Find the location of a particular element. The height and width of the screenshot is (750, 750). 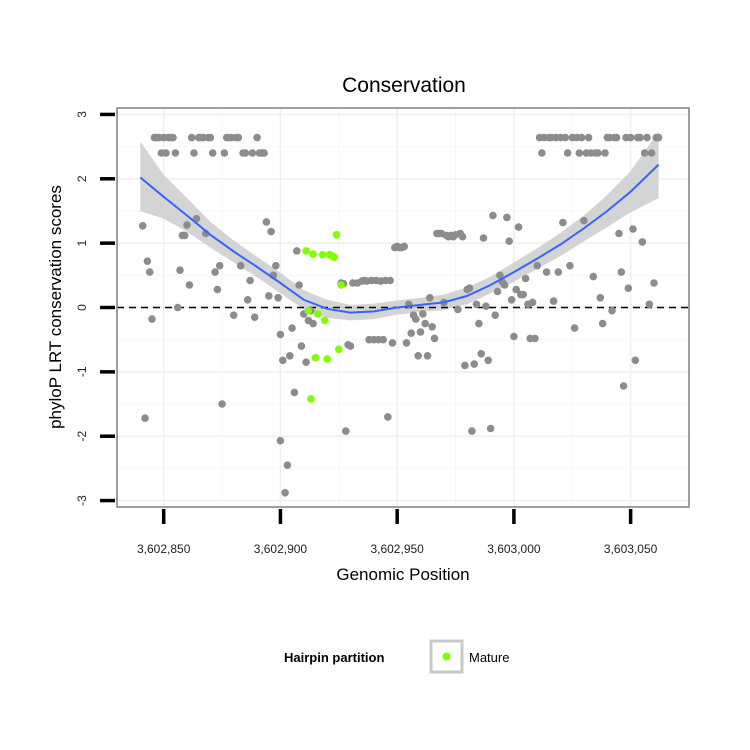

smooth-line-layer is located at coordinates (399, 238).